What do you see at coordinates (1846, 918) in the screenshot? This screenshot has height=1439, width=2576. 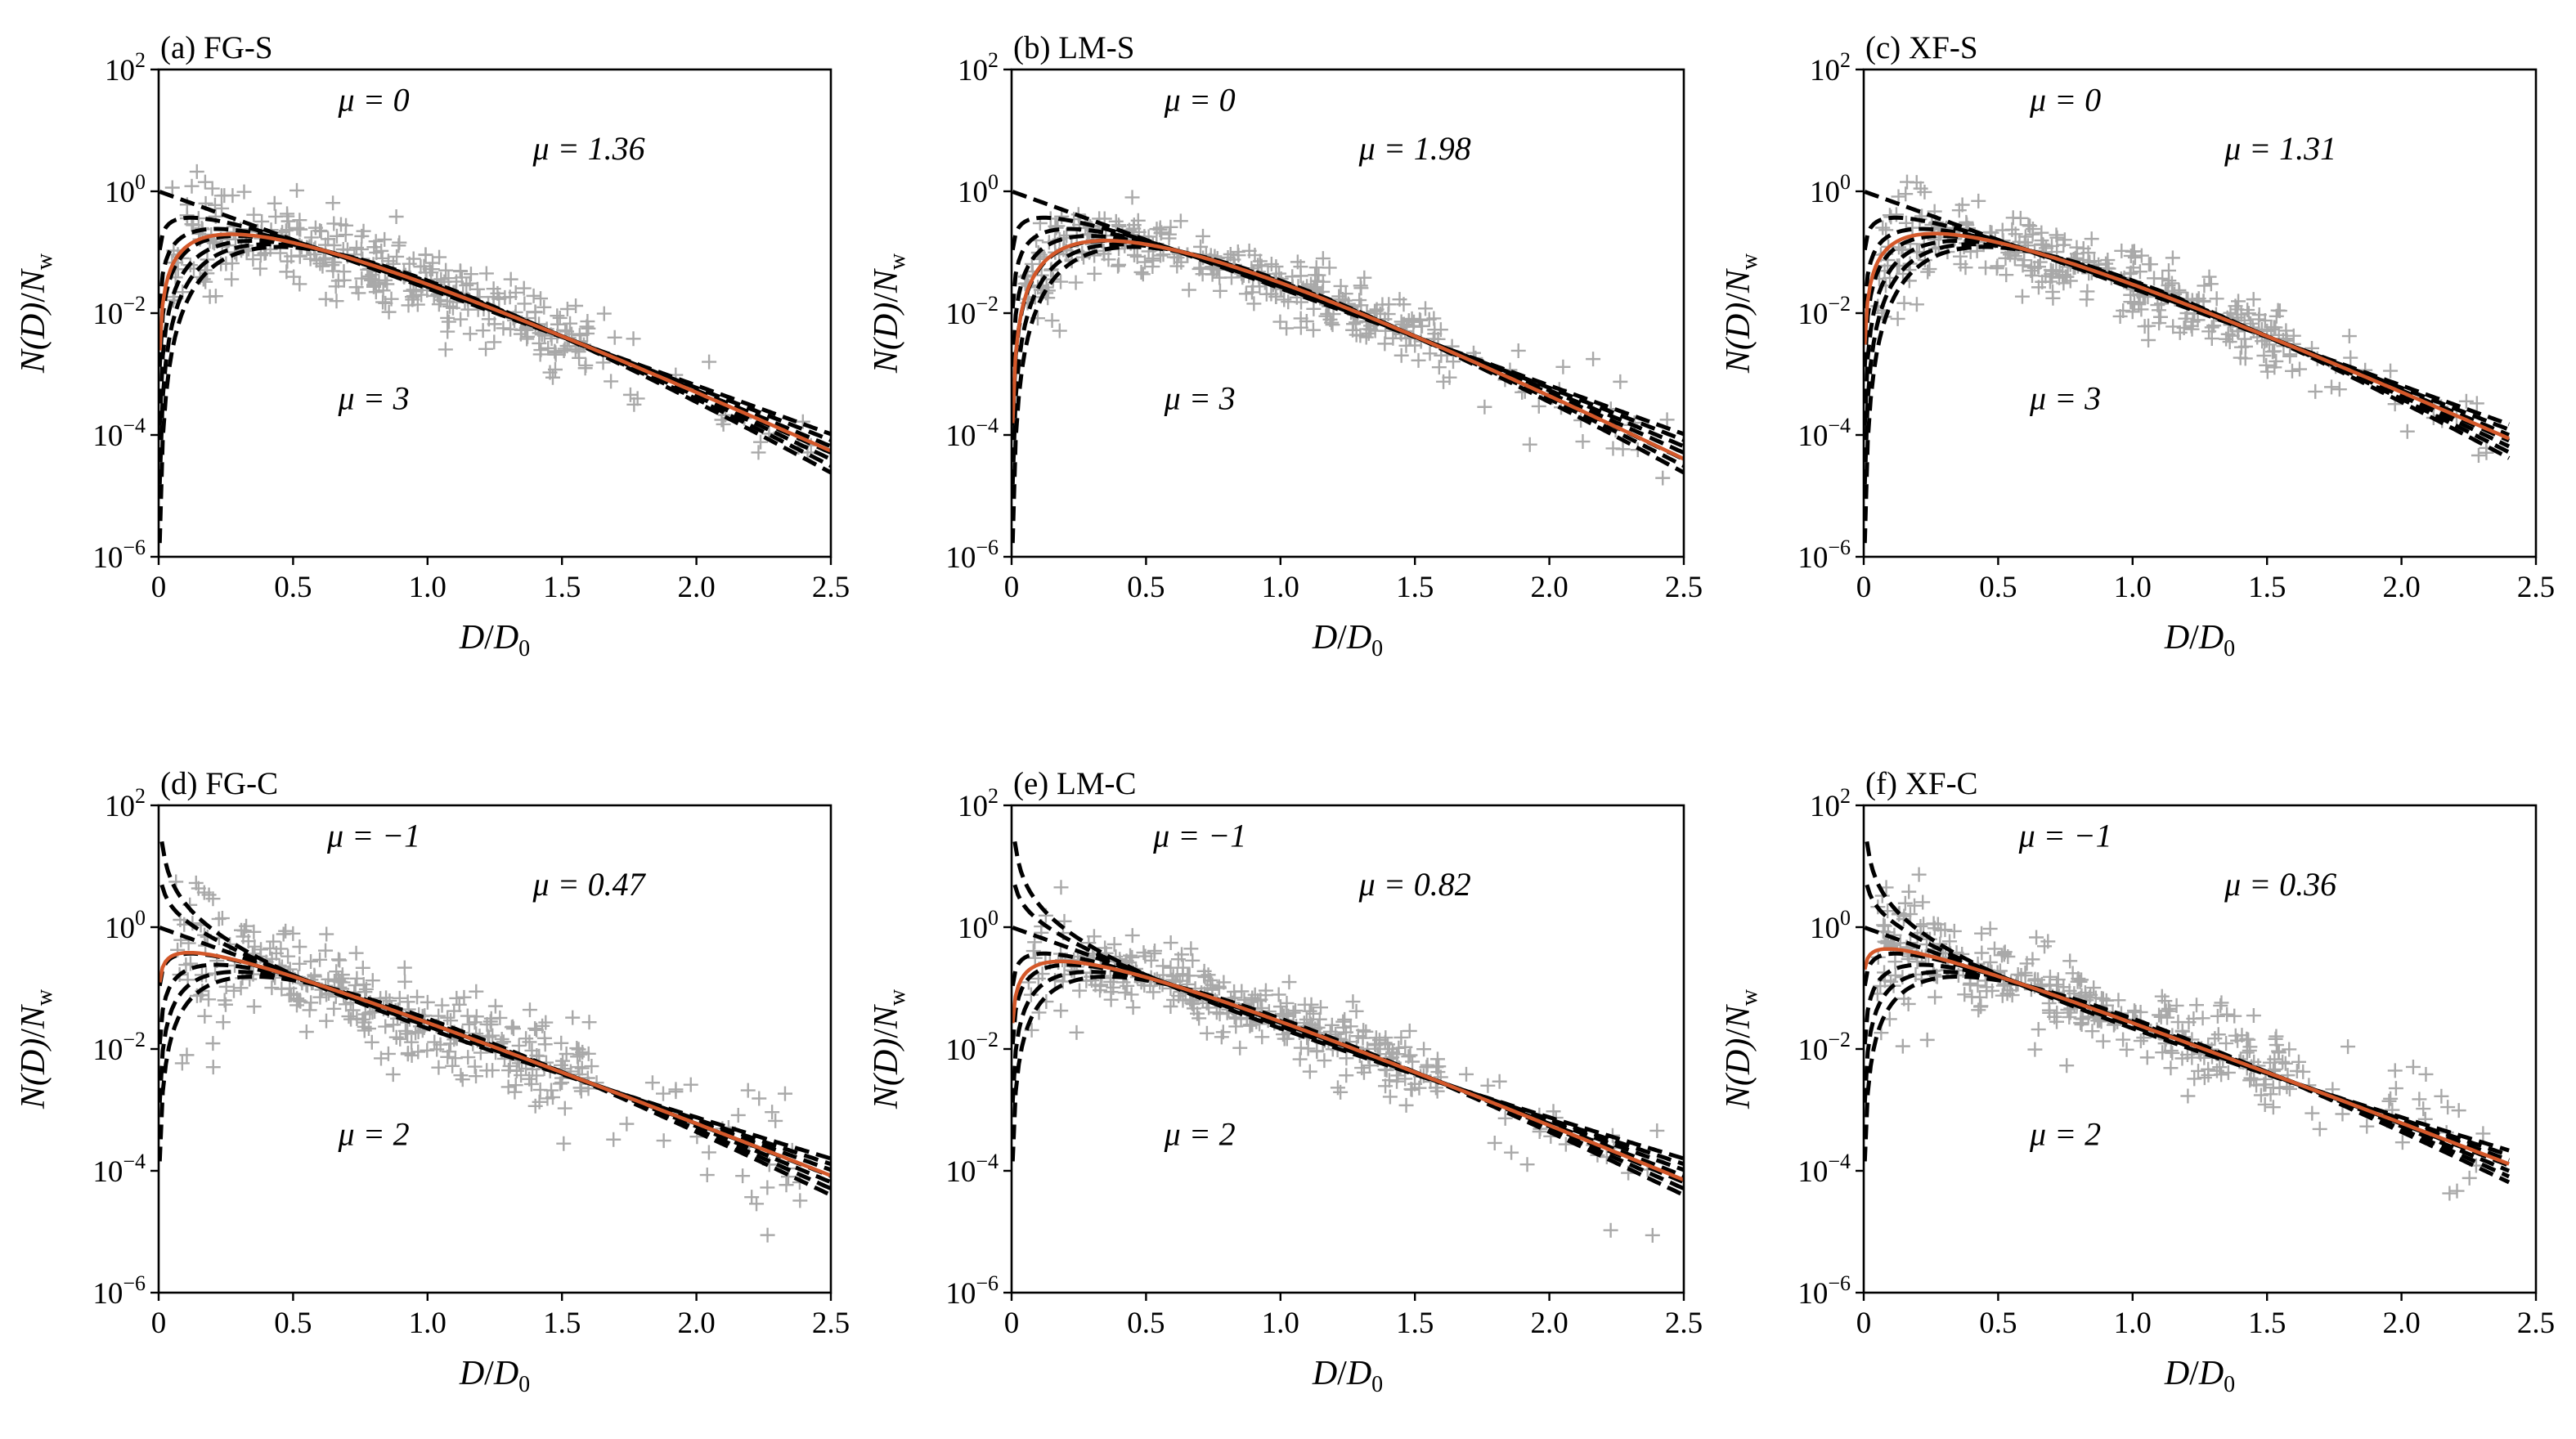 I see `y-tick-exponent: 0` at bounding box center [1846, 918].